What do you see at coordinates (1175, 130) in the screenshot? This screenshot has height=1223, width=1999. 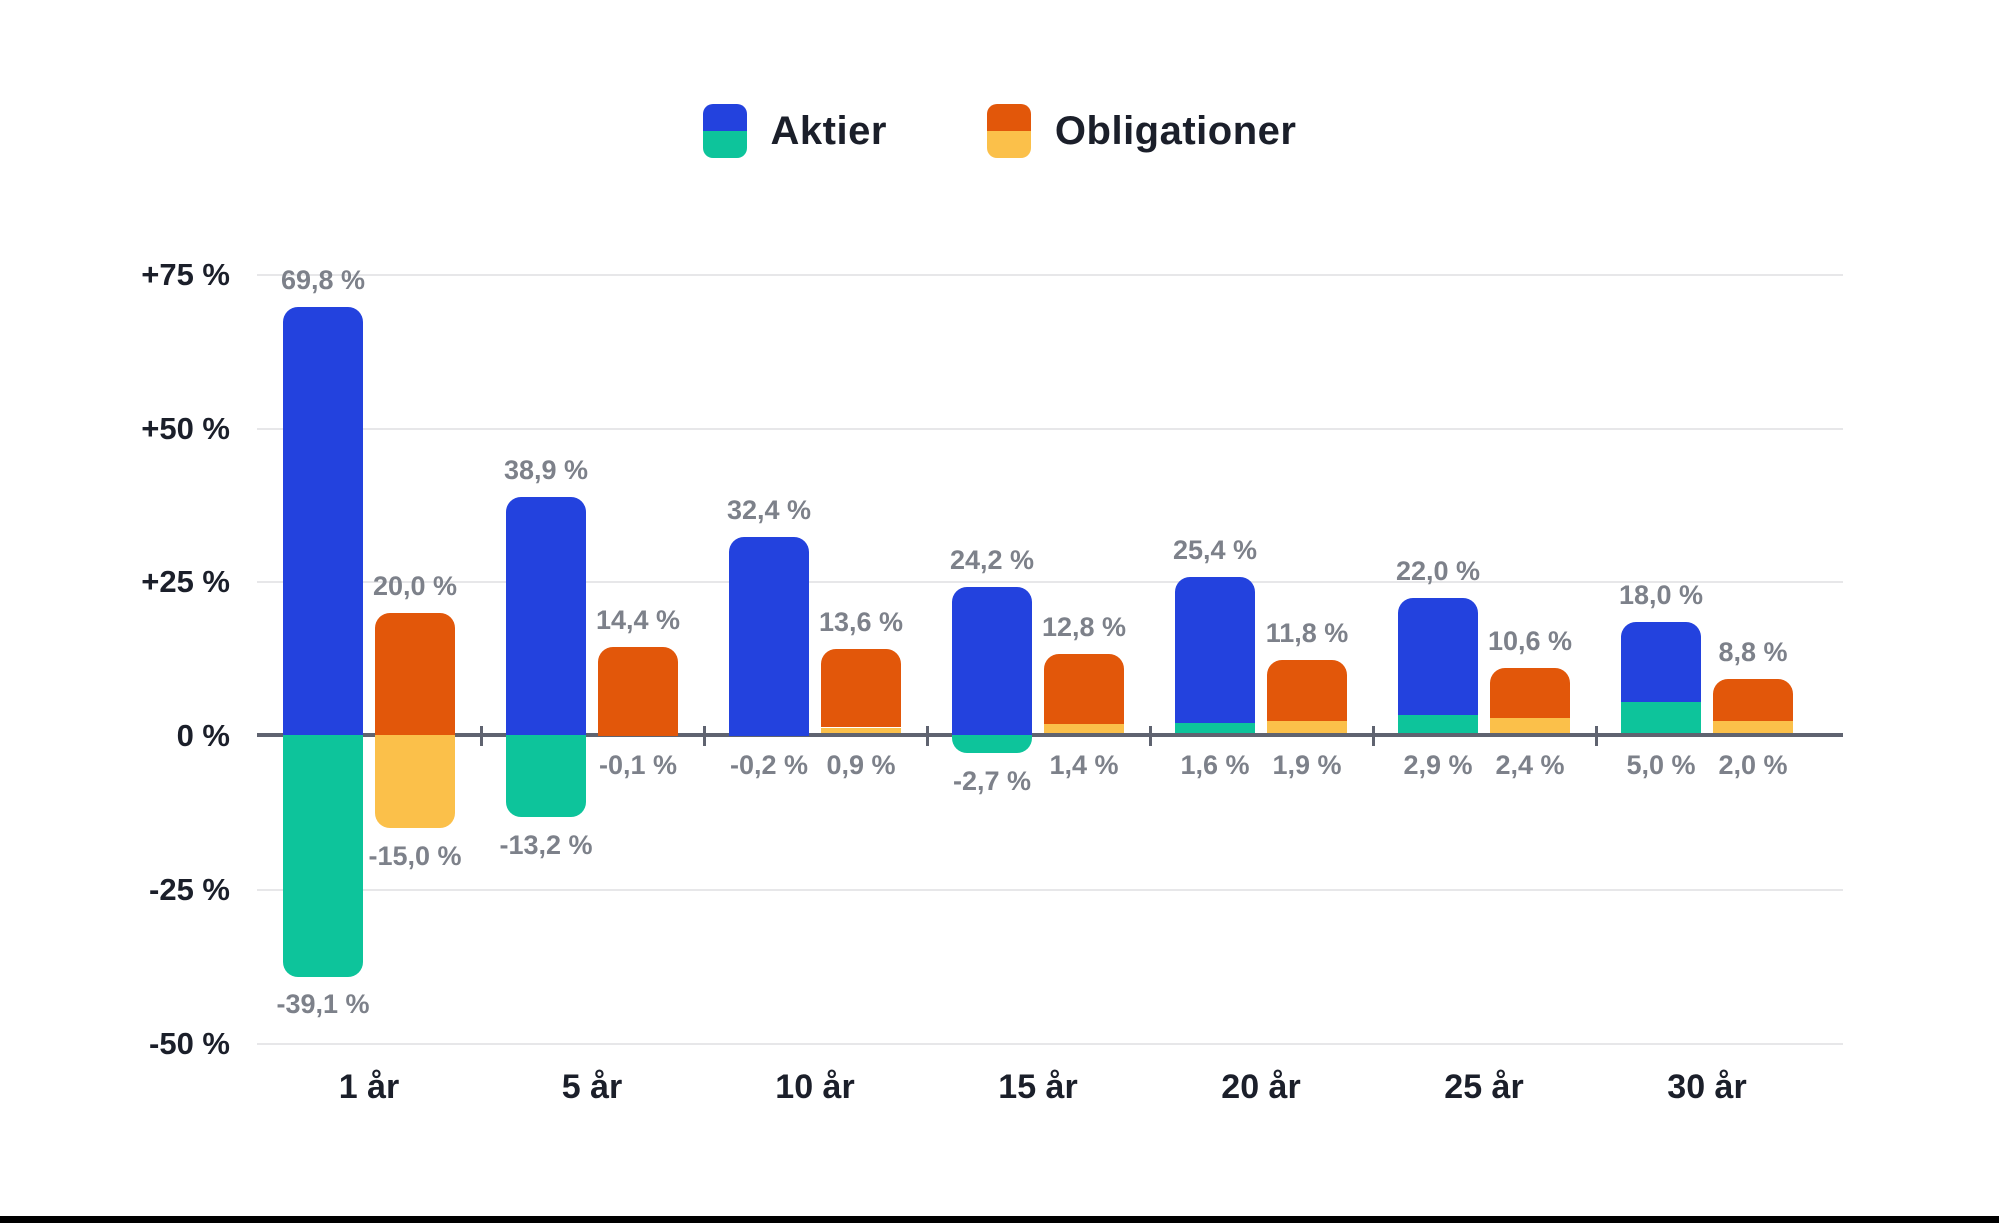 I see `legend-label-obligationer: Obligationer` at bounding box center [1175, 130].